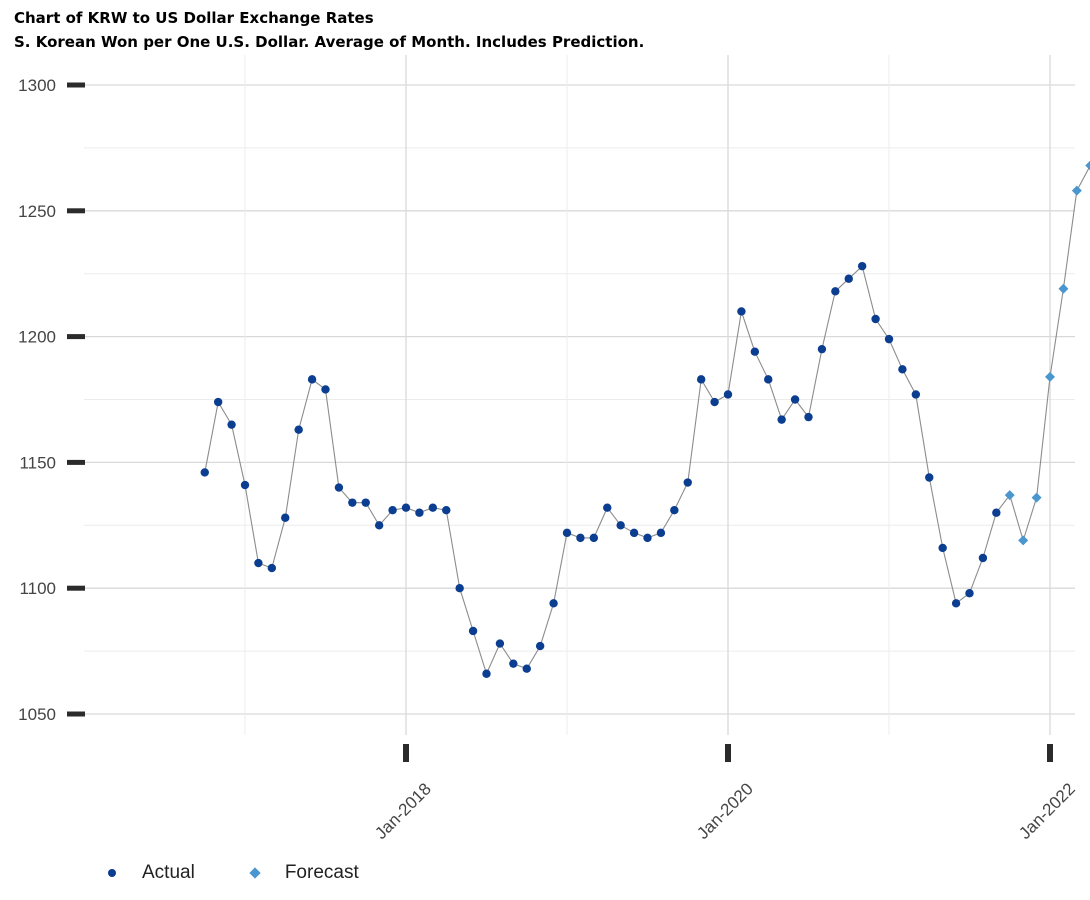  I want to click on y-tick-label: 1250, so click(37, 211).